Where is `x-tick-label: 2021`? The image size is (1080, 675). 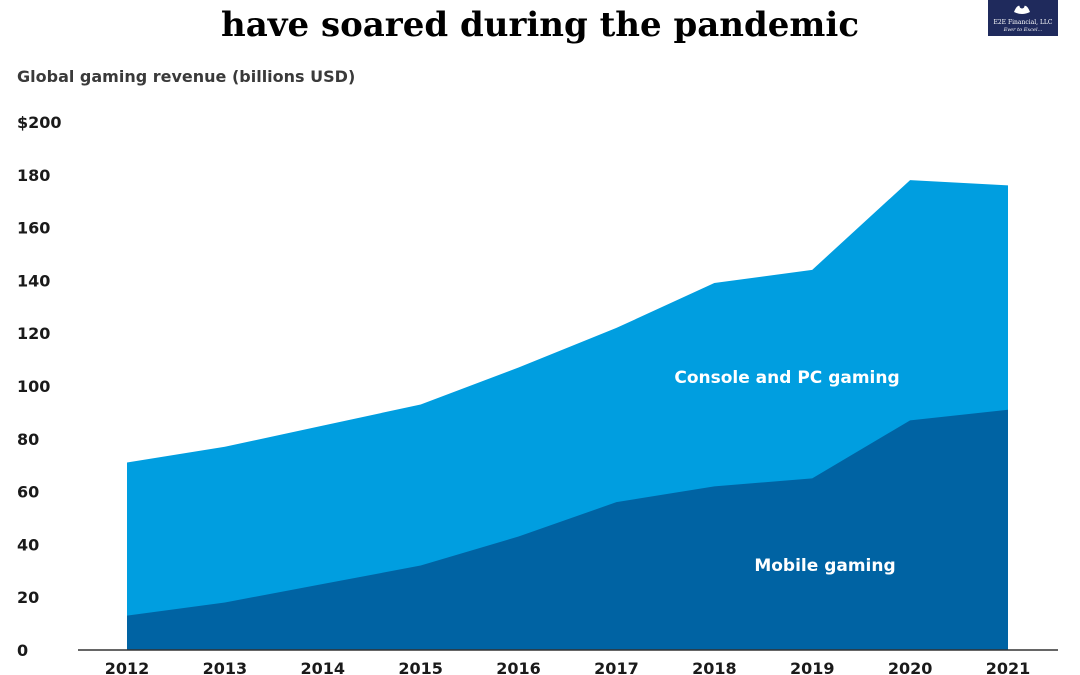
x-tick-label: 2021 is located at coordinates (1008, 667).